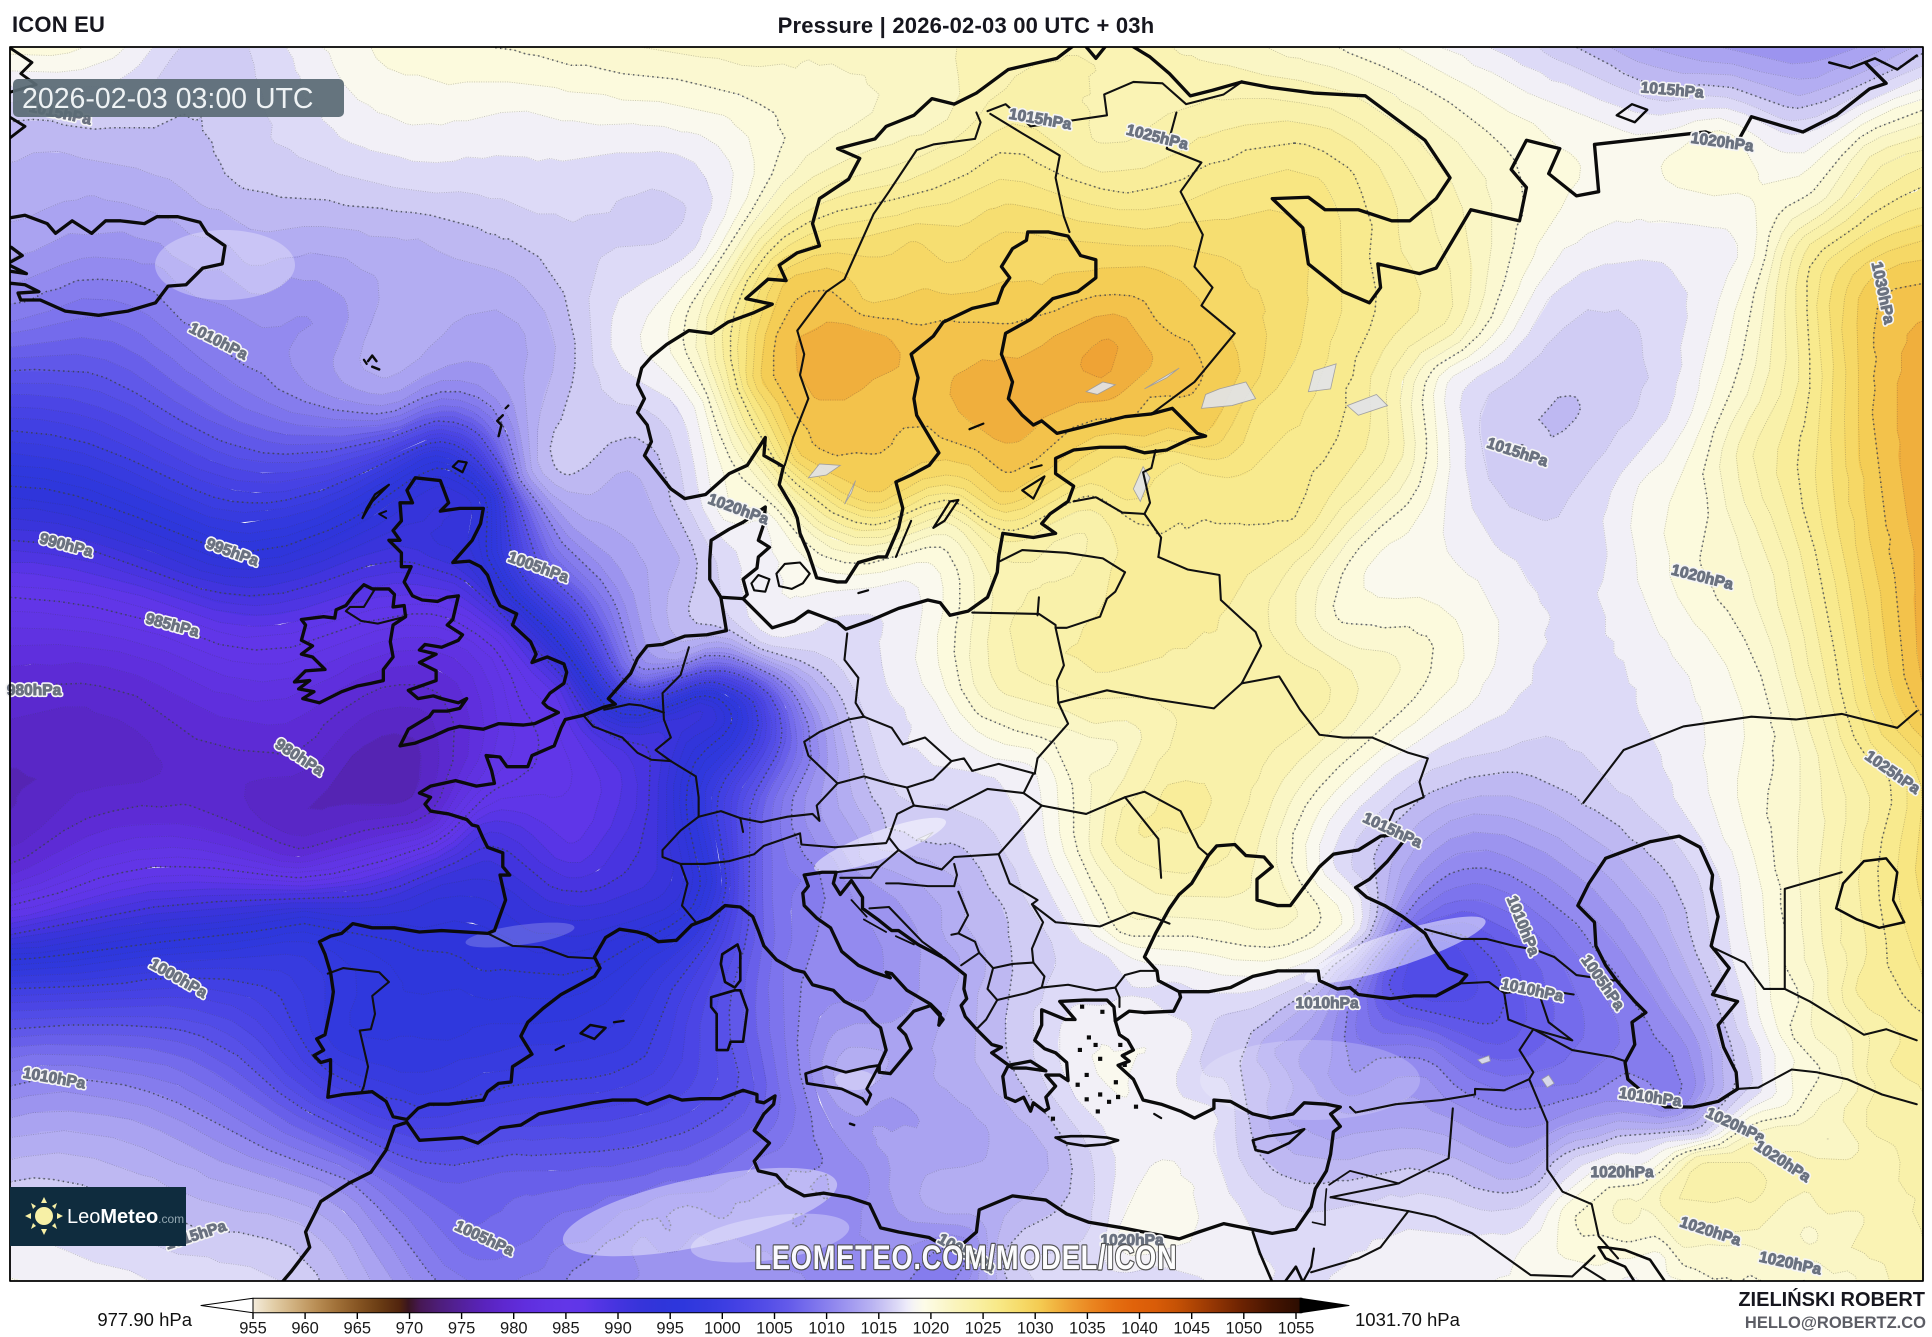  What do you see at coordinates (462, 1328) in the screenshot?
I see `svg-text: 975` at bounding box center [462, 1328].